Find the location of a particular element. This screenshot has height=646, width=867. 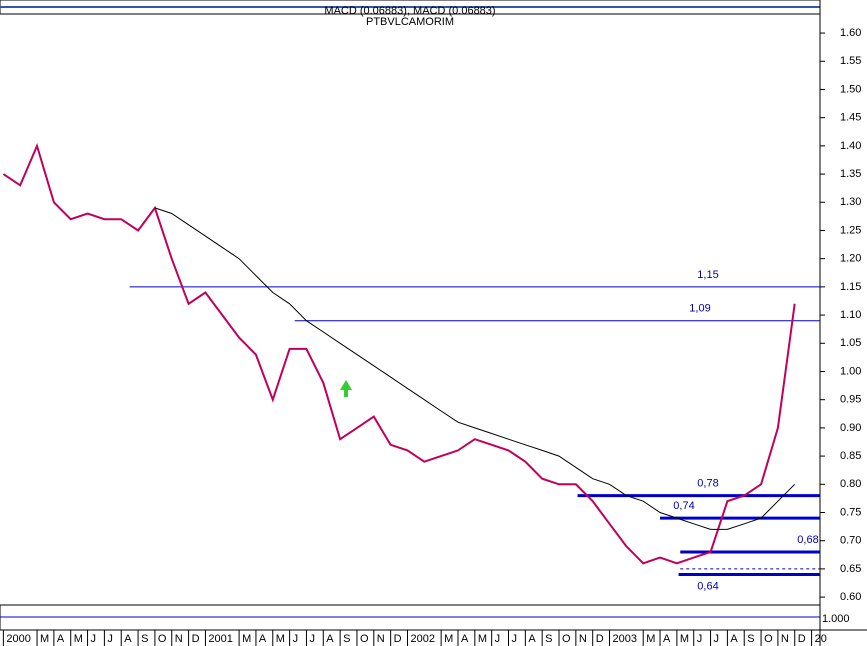

y-tick-label: 1.20 is located at coordinates (850, 259).